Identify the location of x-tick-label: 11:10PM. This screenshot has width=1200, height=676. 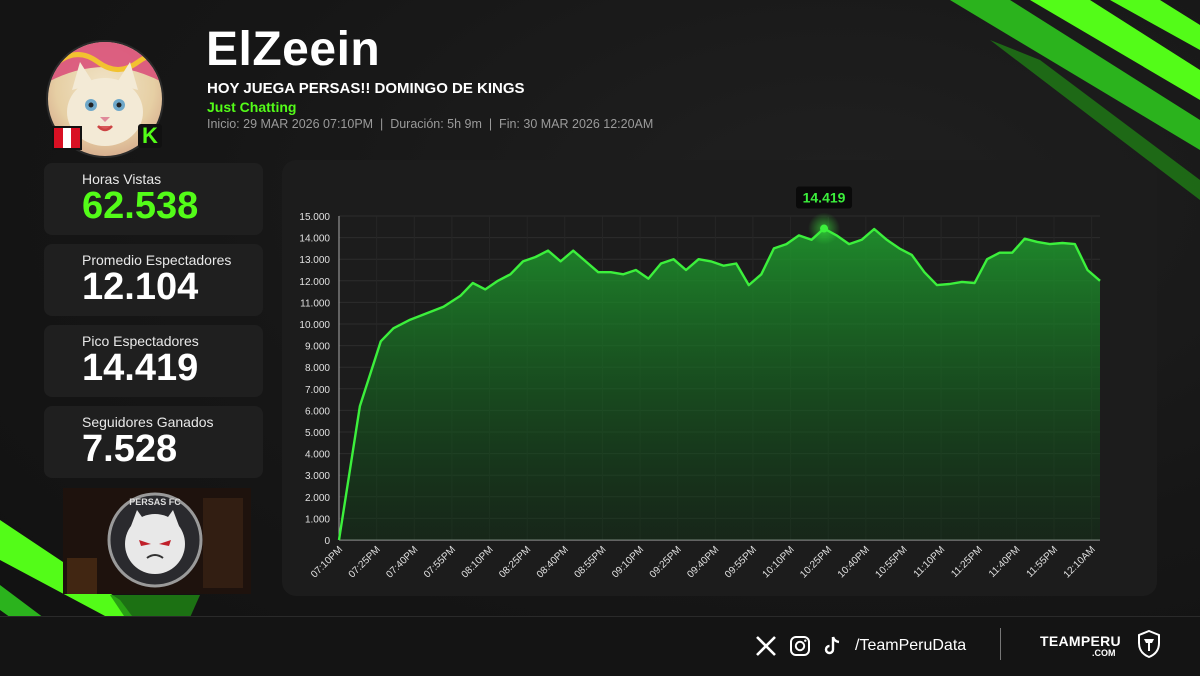
(930, 562).